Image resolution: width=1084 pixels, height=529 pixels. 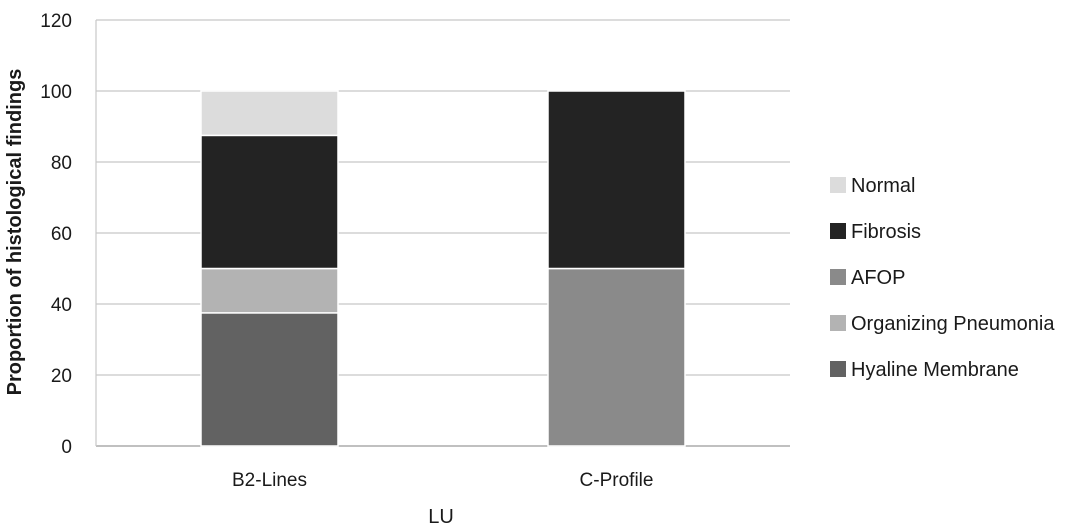 I want to click on legend-label: Fibrosis, so click(x=886, y=232).